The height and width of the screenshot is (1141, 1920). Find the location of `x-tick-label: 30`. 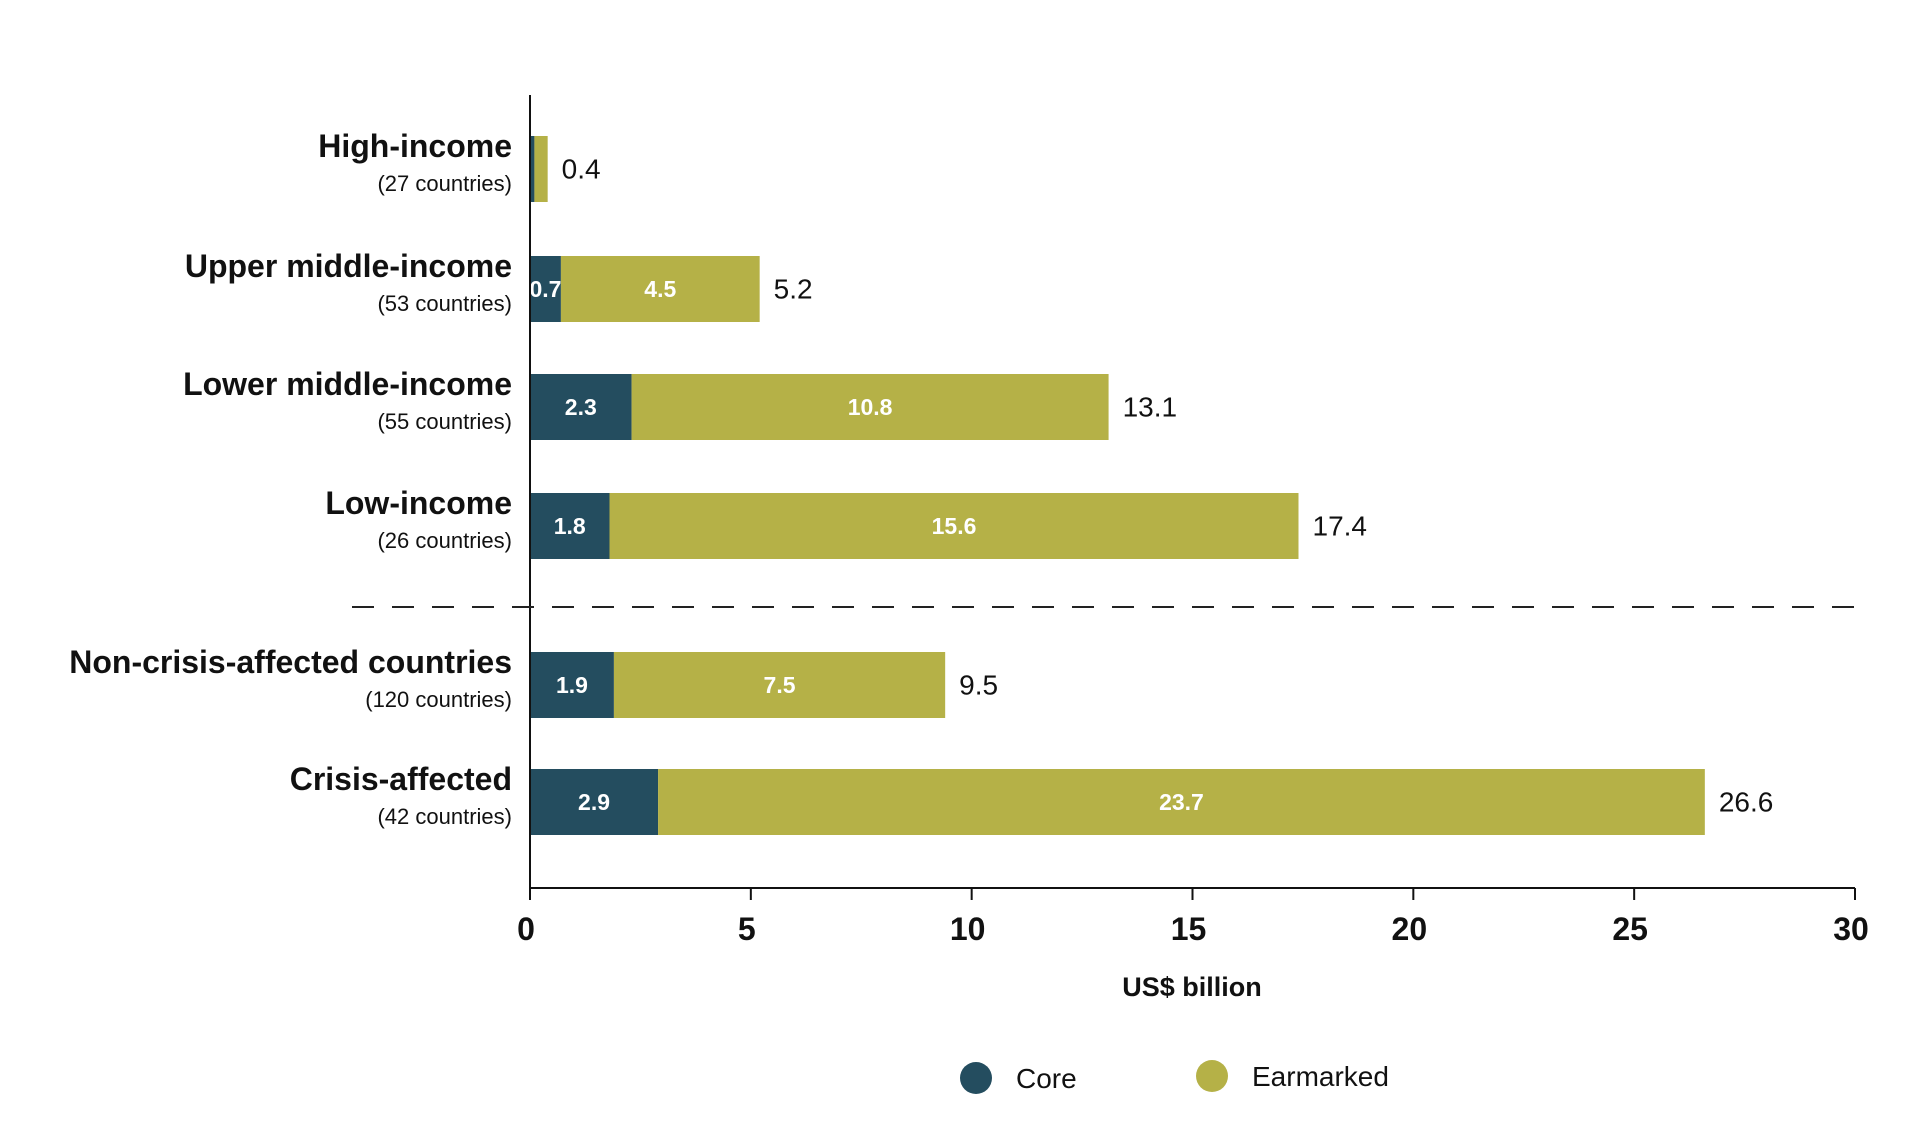

x-tick-label: 30 is located at coordinates (1851, 929).